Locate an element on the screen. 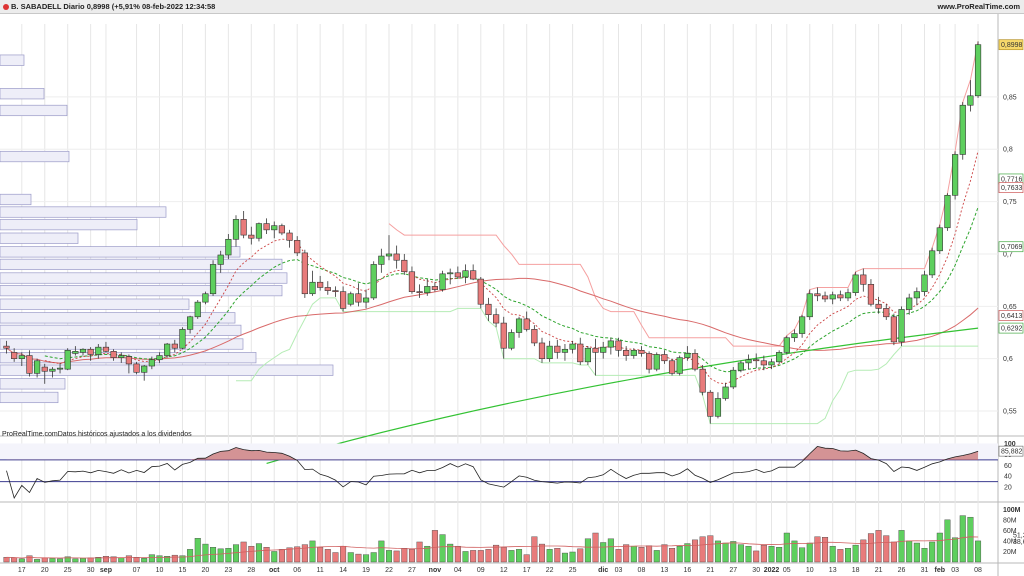 Image resolution: width=1024 pixels, height=576 pixels. x-tick-label: oct is located at coordinates (274, 570).